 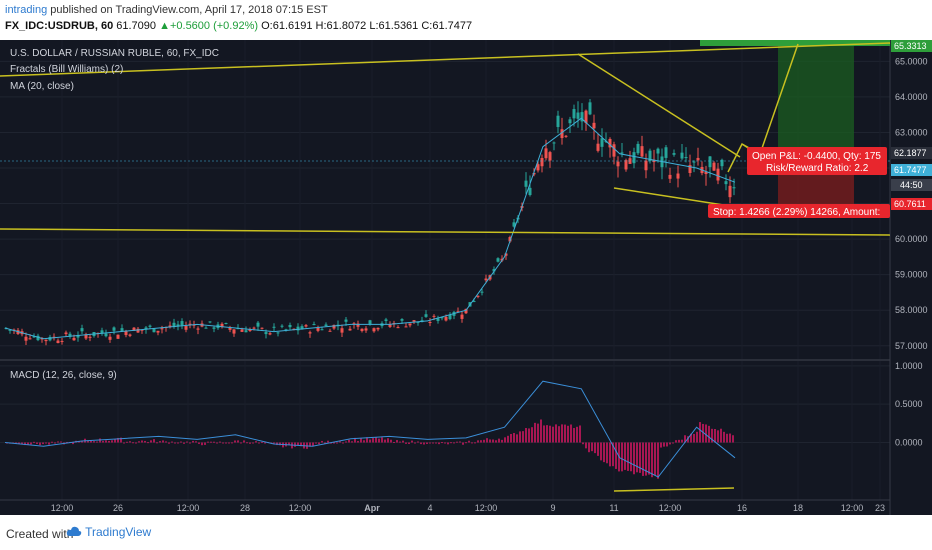 I want to click on macd-divergence-line, so click(x=674, y=489).